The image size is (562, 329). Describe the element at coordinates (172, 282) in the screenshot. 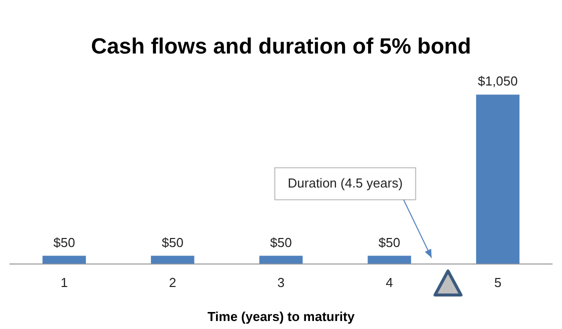

I see `x-tick-label: 2` at that location.